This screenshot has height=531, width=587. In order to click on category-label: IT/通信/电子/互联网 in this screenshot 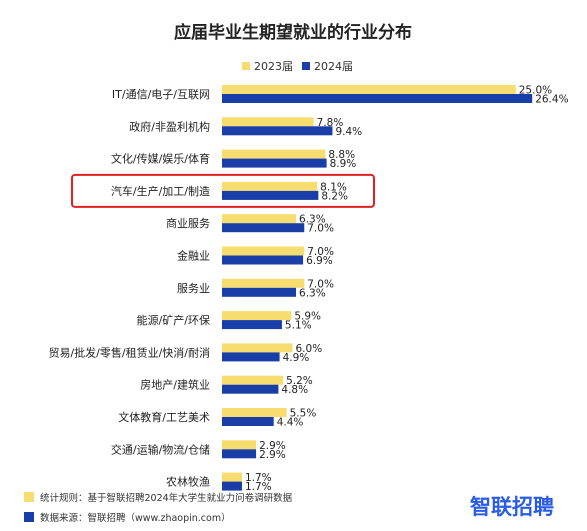, I will do `click(161, 94)`.